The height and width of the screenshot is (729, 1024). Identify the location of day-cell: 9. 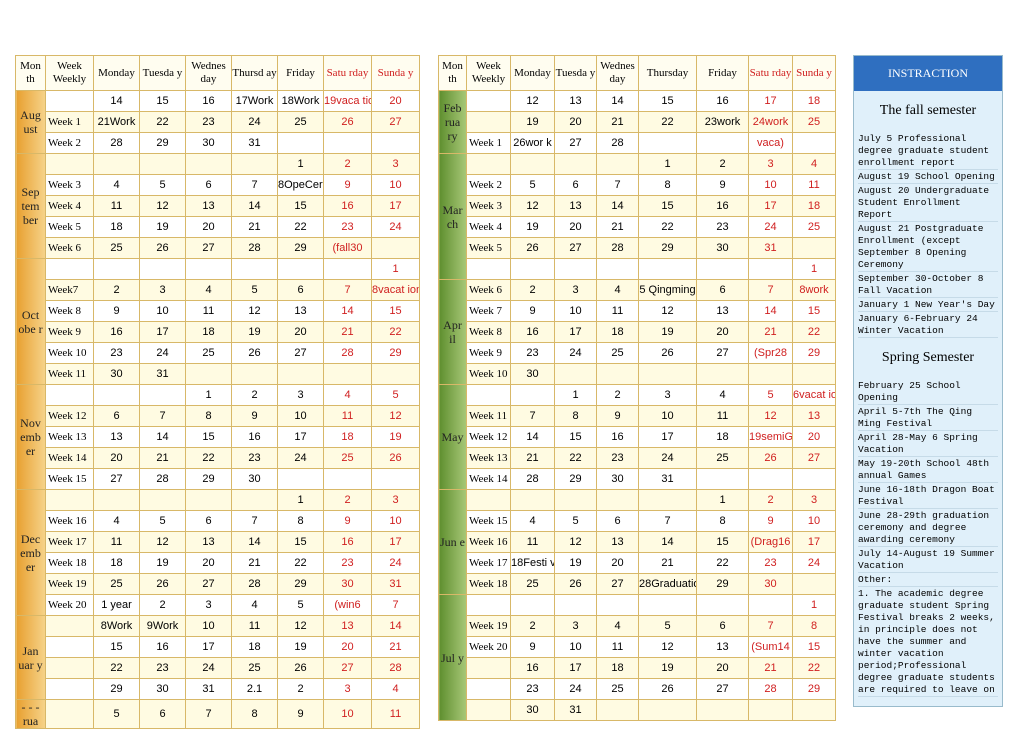
(254, 416).